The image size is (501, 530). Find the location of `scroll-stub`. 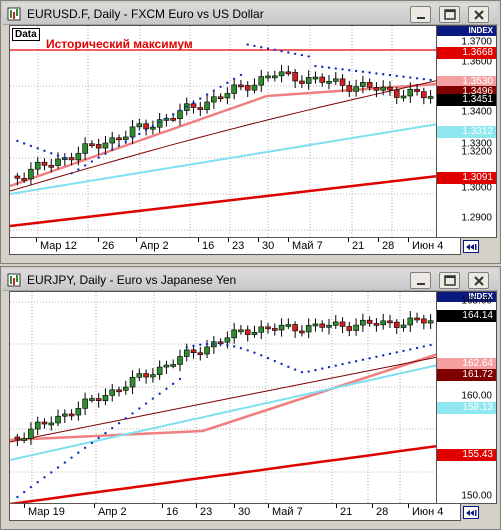

scroll-stub is located at coordinates (5, 512).